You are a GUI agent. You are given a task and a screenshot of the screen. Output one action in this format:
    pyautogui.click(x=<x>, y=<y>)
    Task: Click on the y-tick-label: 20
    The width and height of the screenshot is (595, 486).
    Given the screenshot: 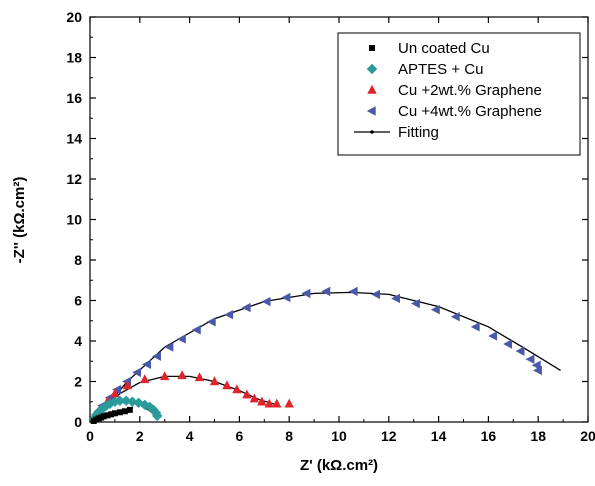 What is the action you would take?
    pyautogui.click(x=74, y=17)
    